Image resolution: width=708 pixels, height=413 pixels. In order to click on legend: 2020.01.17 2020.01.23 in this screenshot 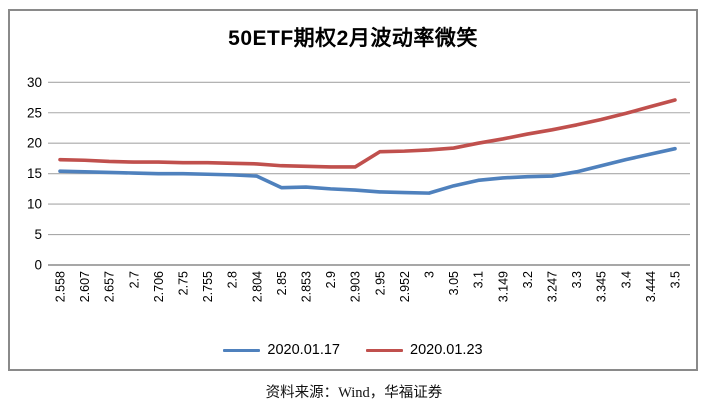, I will do `click(353, 350)`.